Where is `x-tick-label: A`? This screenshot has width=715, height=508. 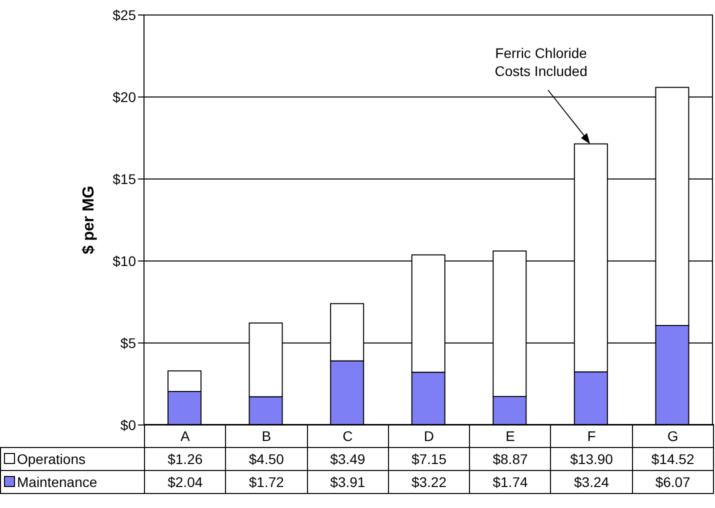 x-tick-label: A is located at coordinates (185, 436).